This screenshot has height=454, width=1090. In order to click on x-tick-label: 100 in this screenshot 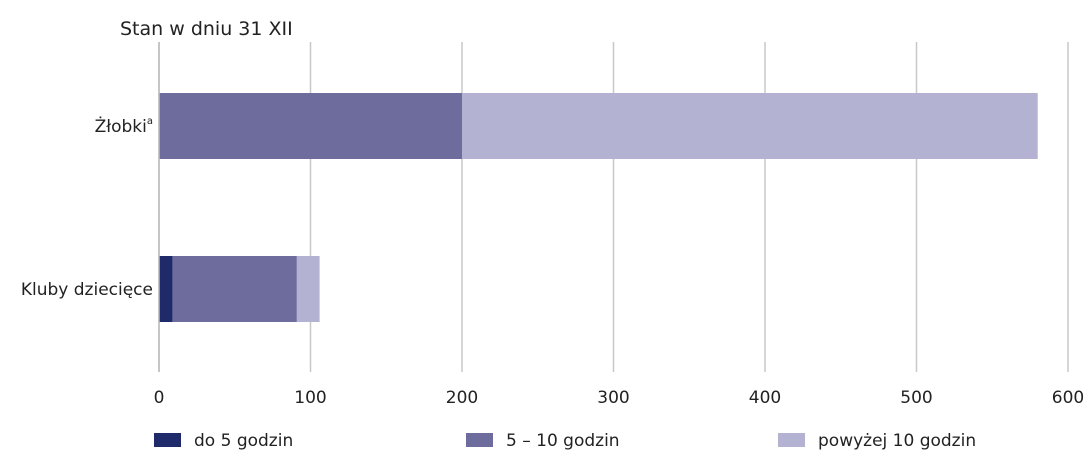, I will do `click(310, 398)`.